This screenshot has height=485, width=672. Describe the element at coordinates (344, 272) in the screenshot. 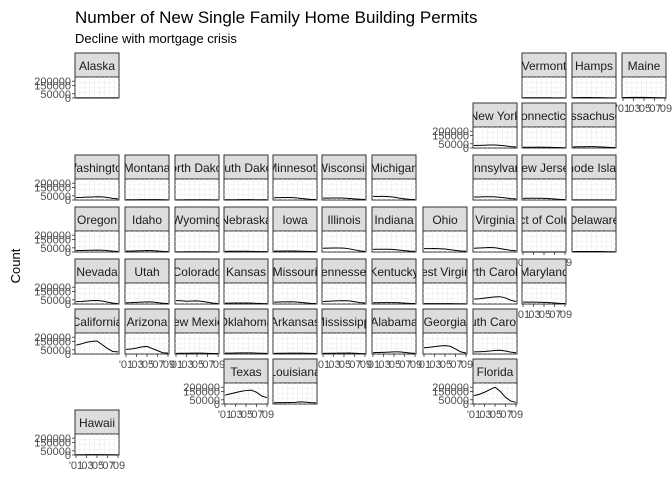

I see `panel-strip-label: Tennessee` at that location.